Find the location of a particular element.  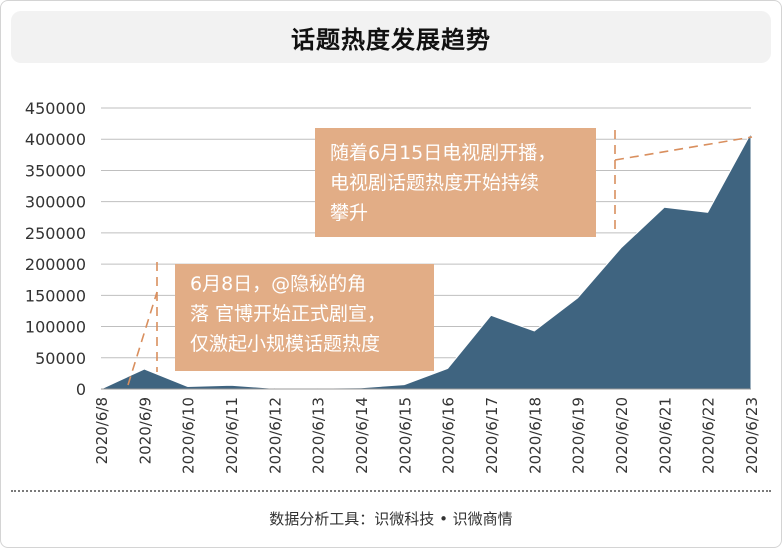

annotation-text: 攀升 is located at coordinates (349, 213).